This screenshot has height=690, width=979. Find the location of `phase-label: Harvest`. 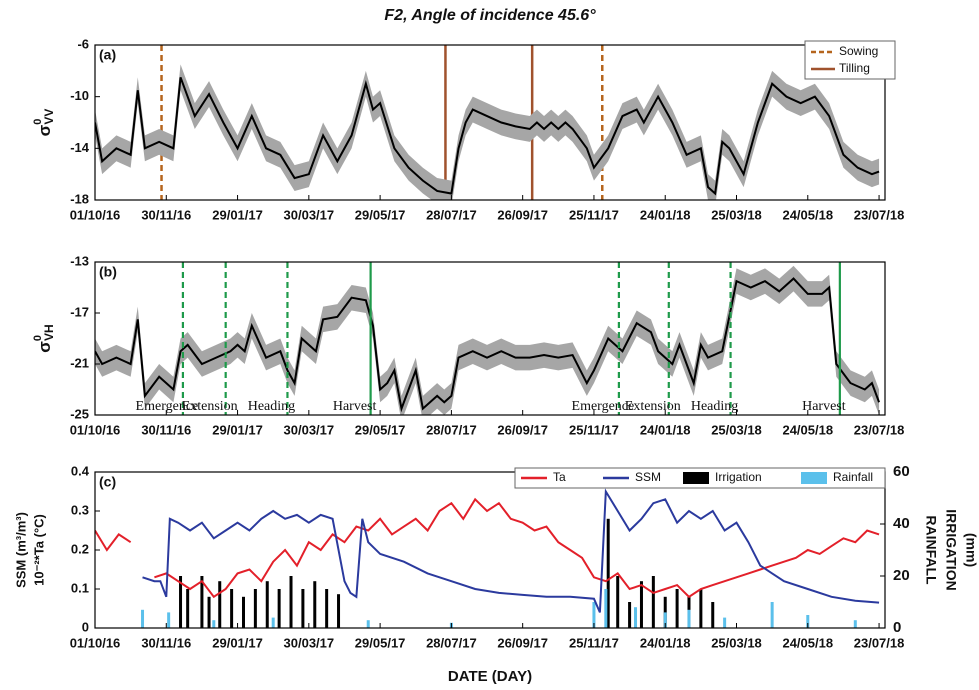

phase-label: Harvest is located at coordinates (824, 406).